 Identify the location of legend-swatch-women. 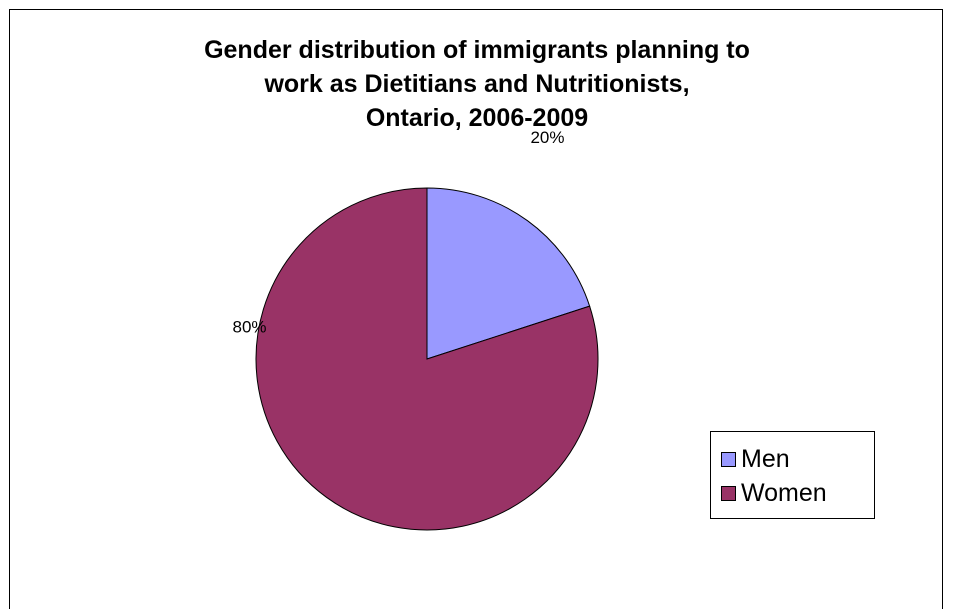
(728, 493).